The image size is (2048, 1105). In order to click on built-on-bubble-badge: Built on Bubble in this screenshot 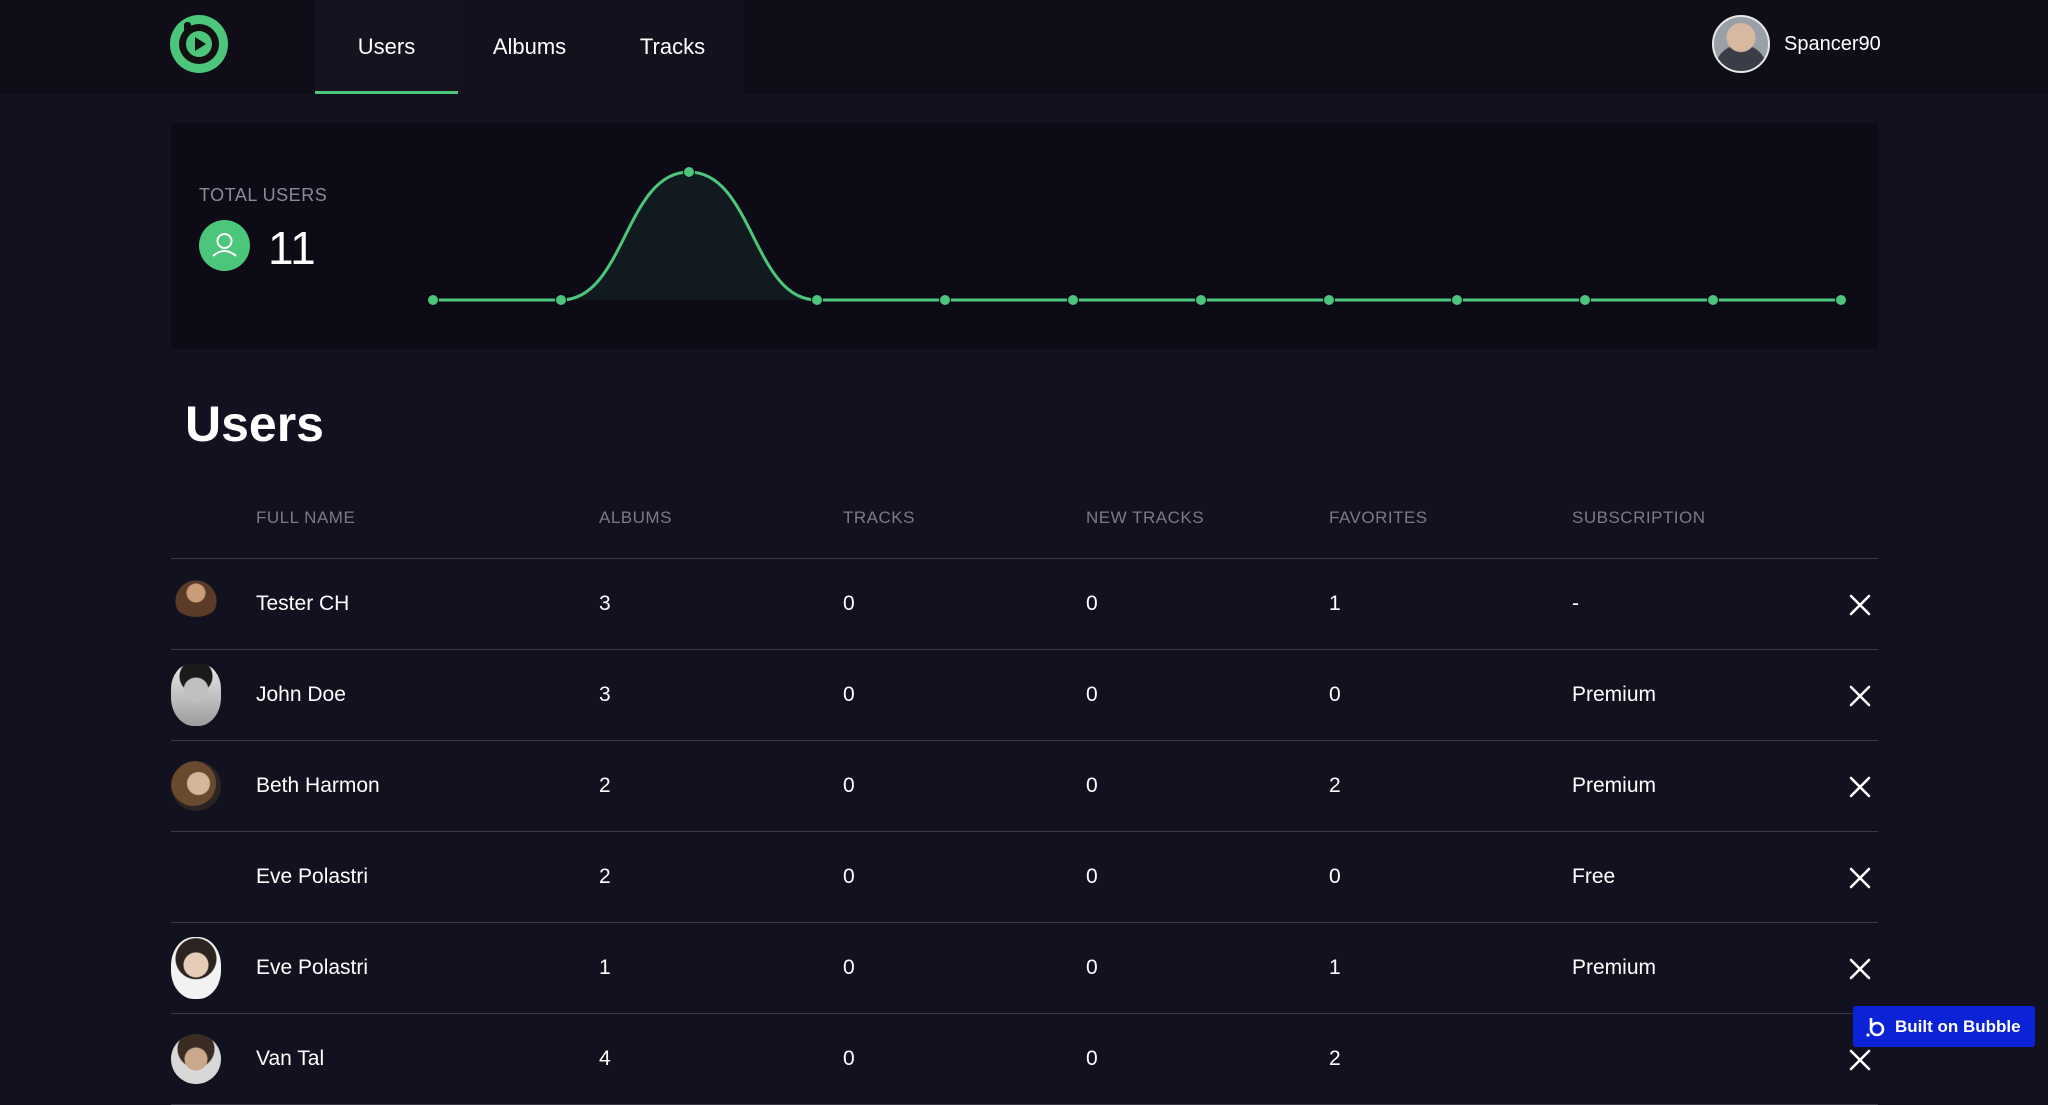, I will do `click(1944, 1026)`.